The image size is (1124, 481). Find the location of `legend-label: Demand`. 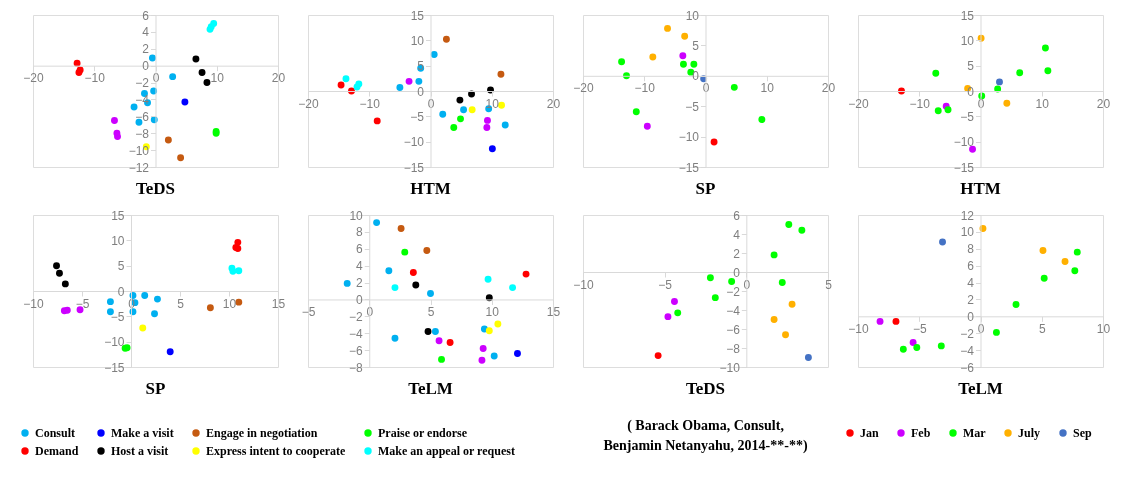

legend-label: Demand is located at coordinates (57, 451).